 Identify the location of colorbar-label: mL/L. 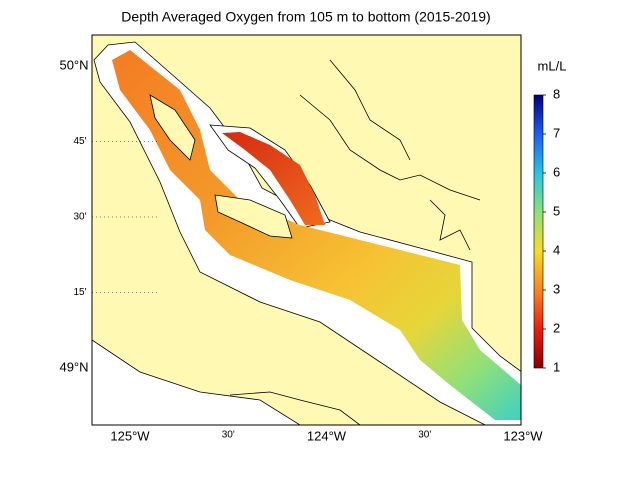
(552, 65).